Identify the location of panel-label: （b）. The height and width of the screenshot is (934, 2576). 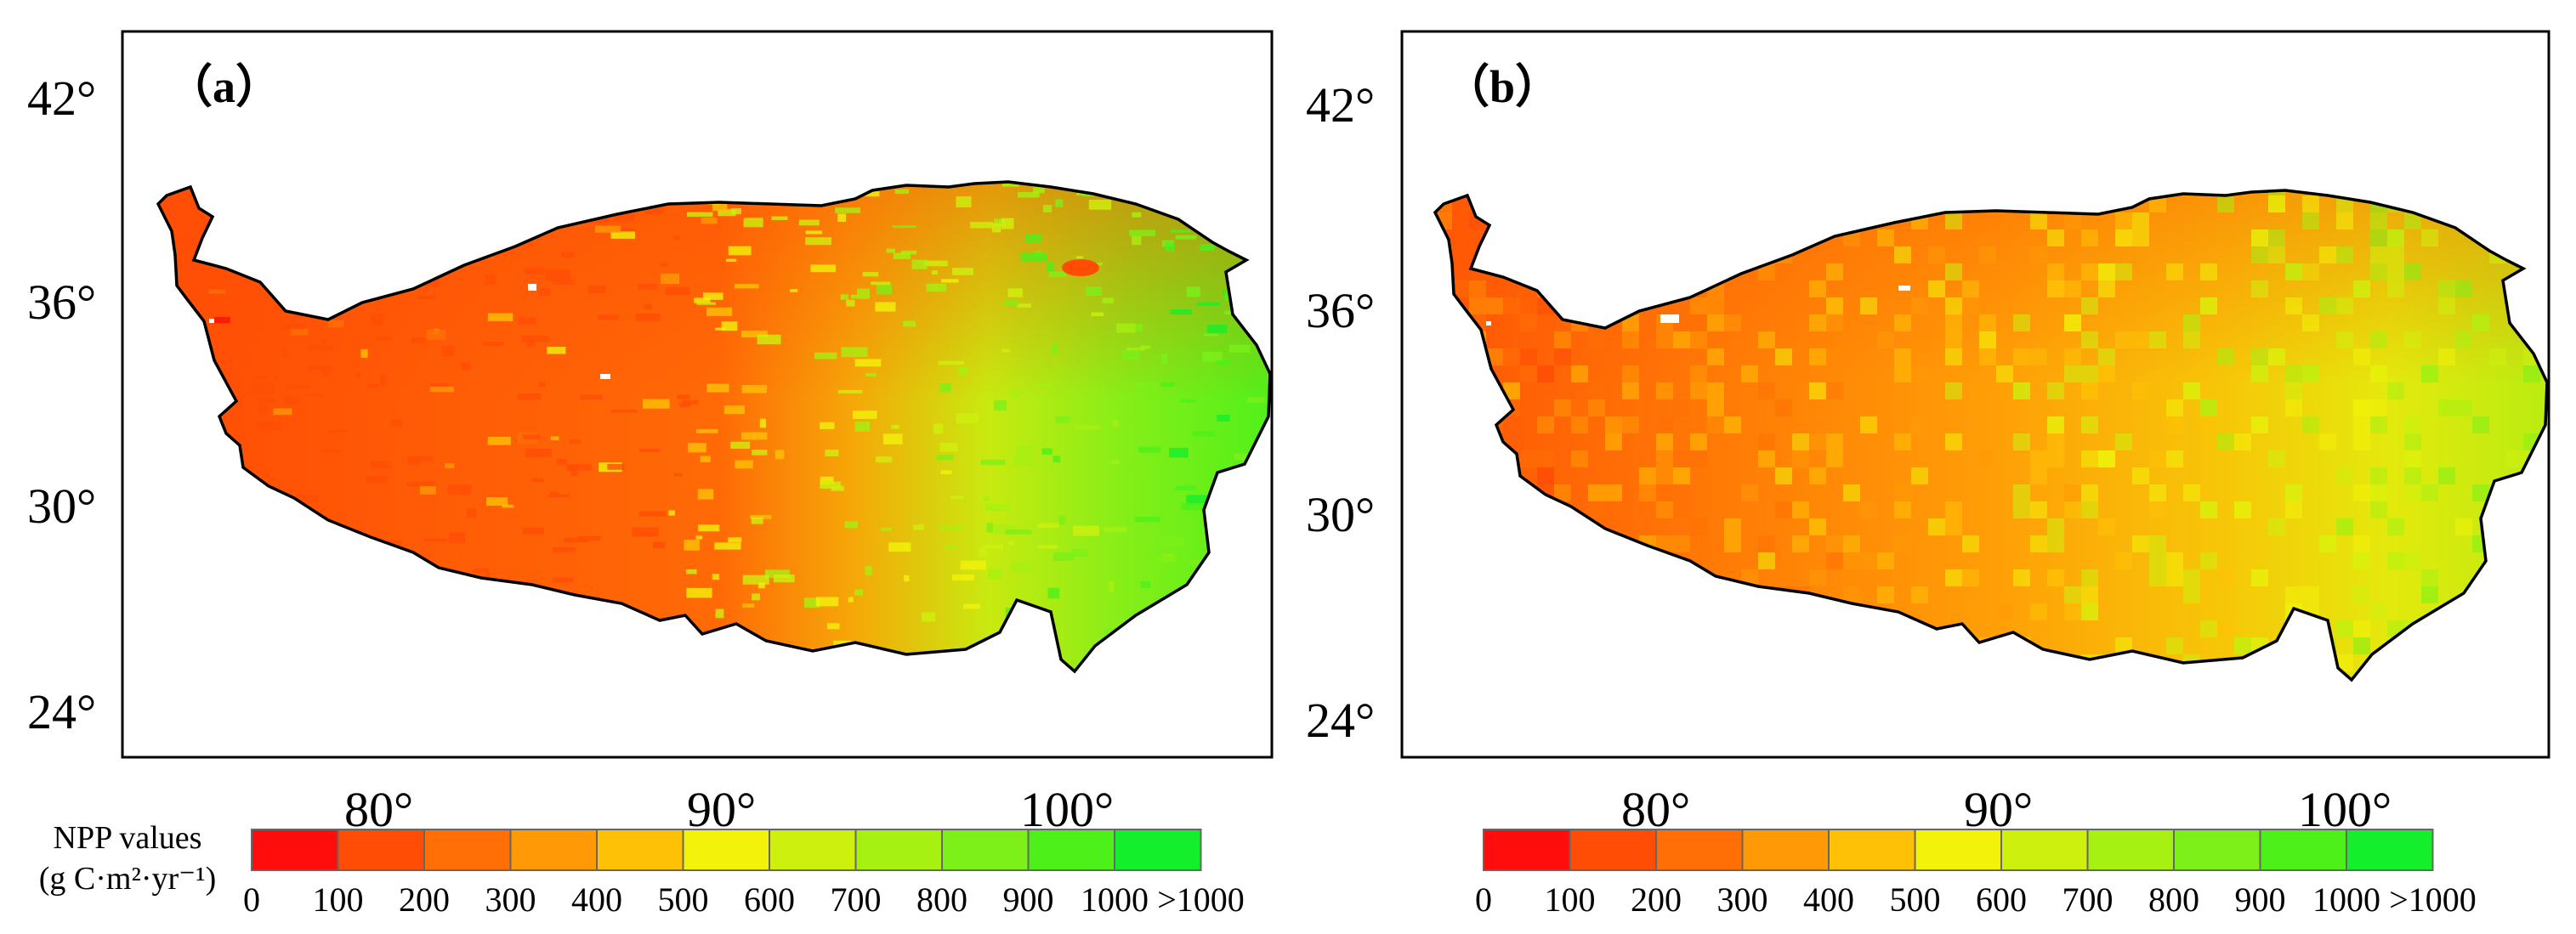
(1503, 86).